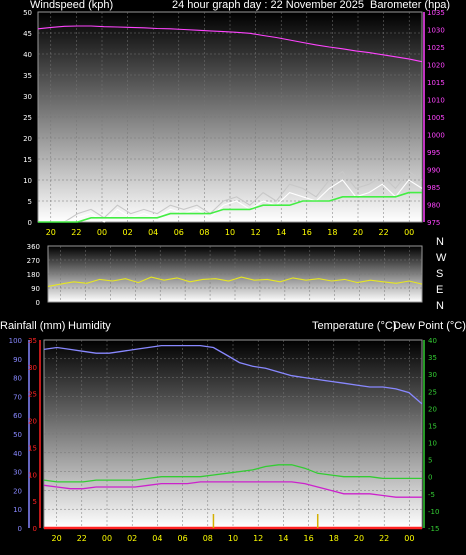  Describe the element at coordinates (33, 275) in the screenshot. I see `y-direction-tick-label: 180` at that location.